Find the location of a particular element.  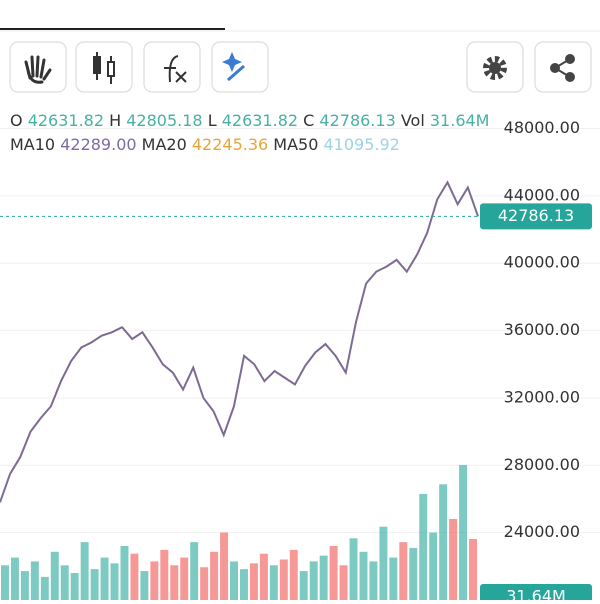

value: 42245.36 is located at coordinates (230, 144).